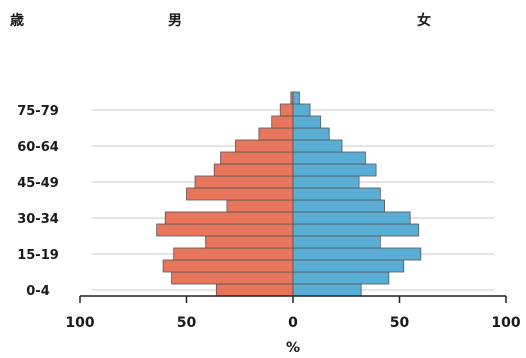 This screenshot has height=358, width=526. What do you see at coordinates (17, 20) in the screenshot?
I see `y-axis-title: 歳` at bounding box center [17, 20].